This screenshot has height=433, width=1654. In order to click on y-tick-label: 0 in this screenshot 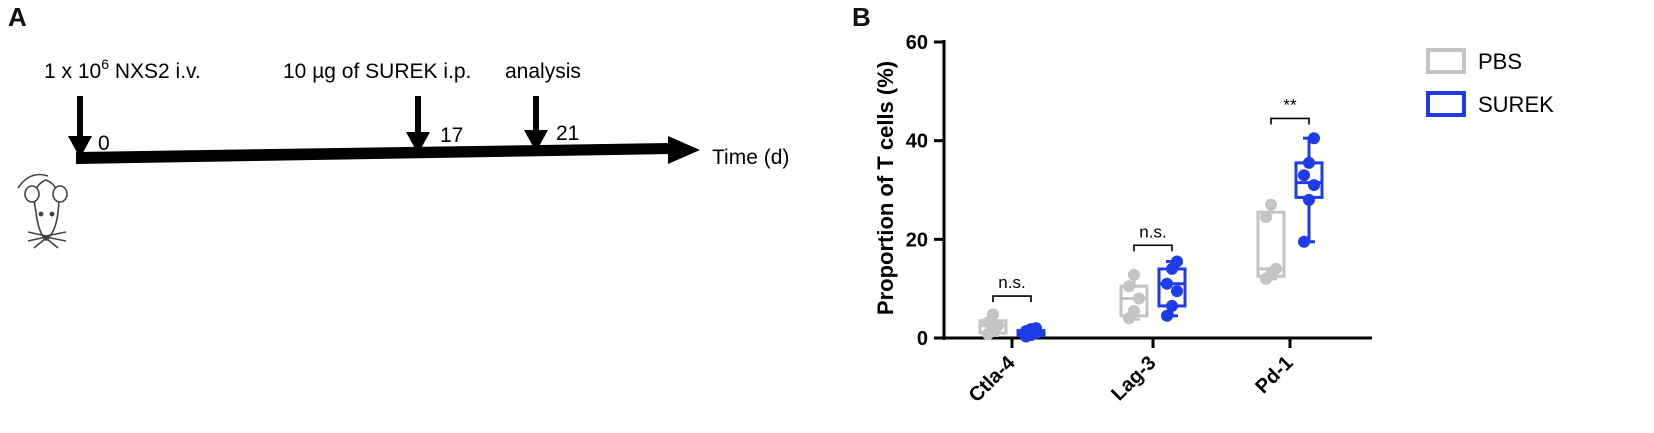, I will do `click(922, 339)`.